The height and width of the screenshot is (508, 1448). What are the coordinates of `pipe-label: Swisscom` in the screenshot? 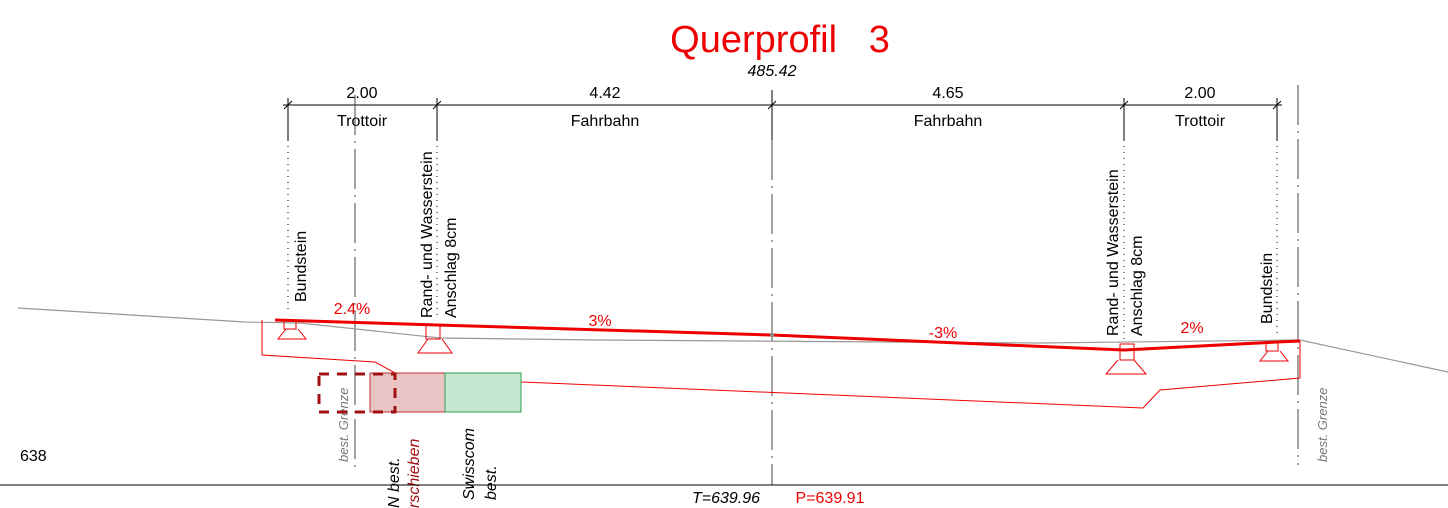 It's located at (469, 464).